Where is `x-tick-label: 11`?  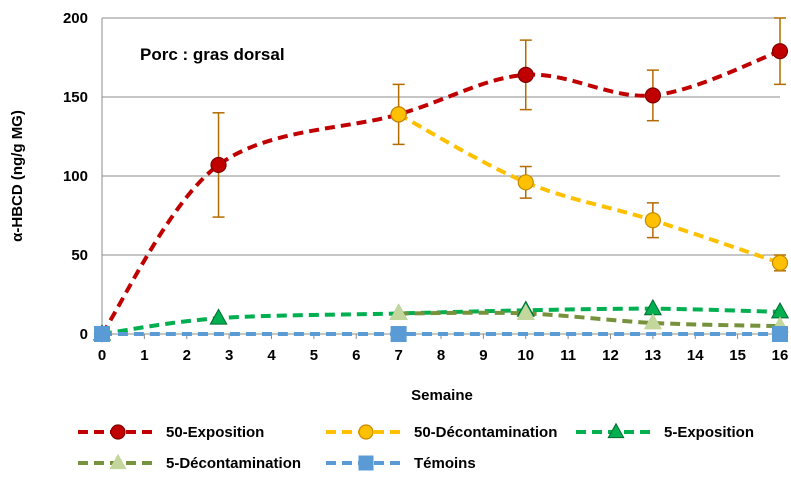 x-tick-label: 11 is located at coordinates (568, 355).